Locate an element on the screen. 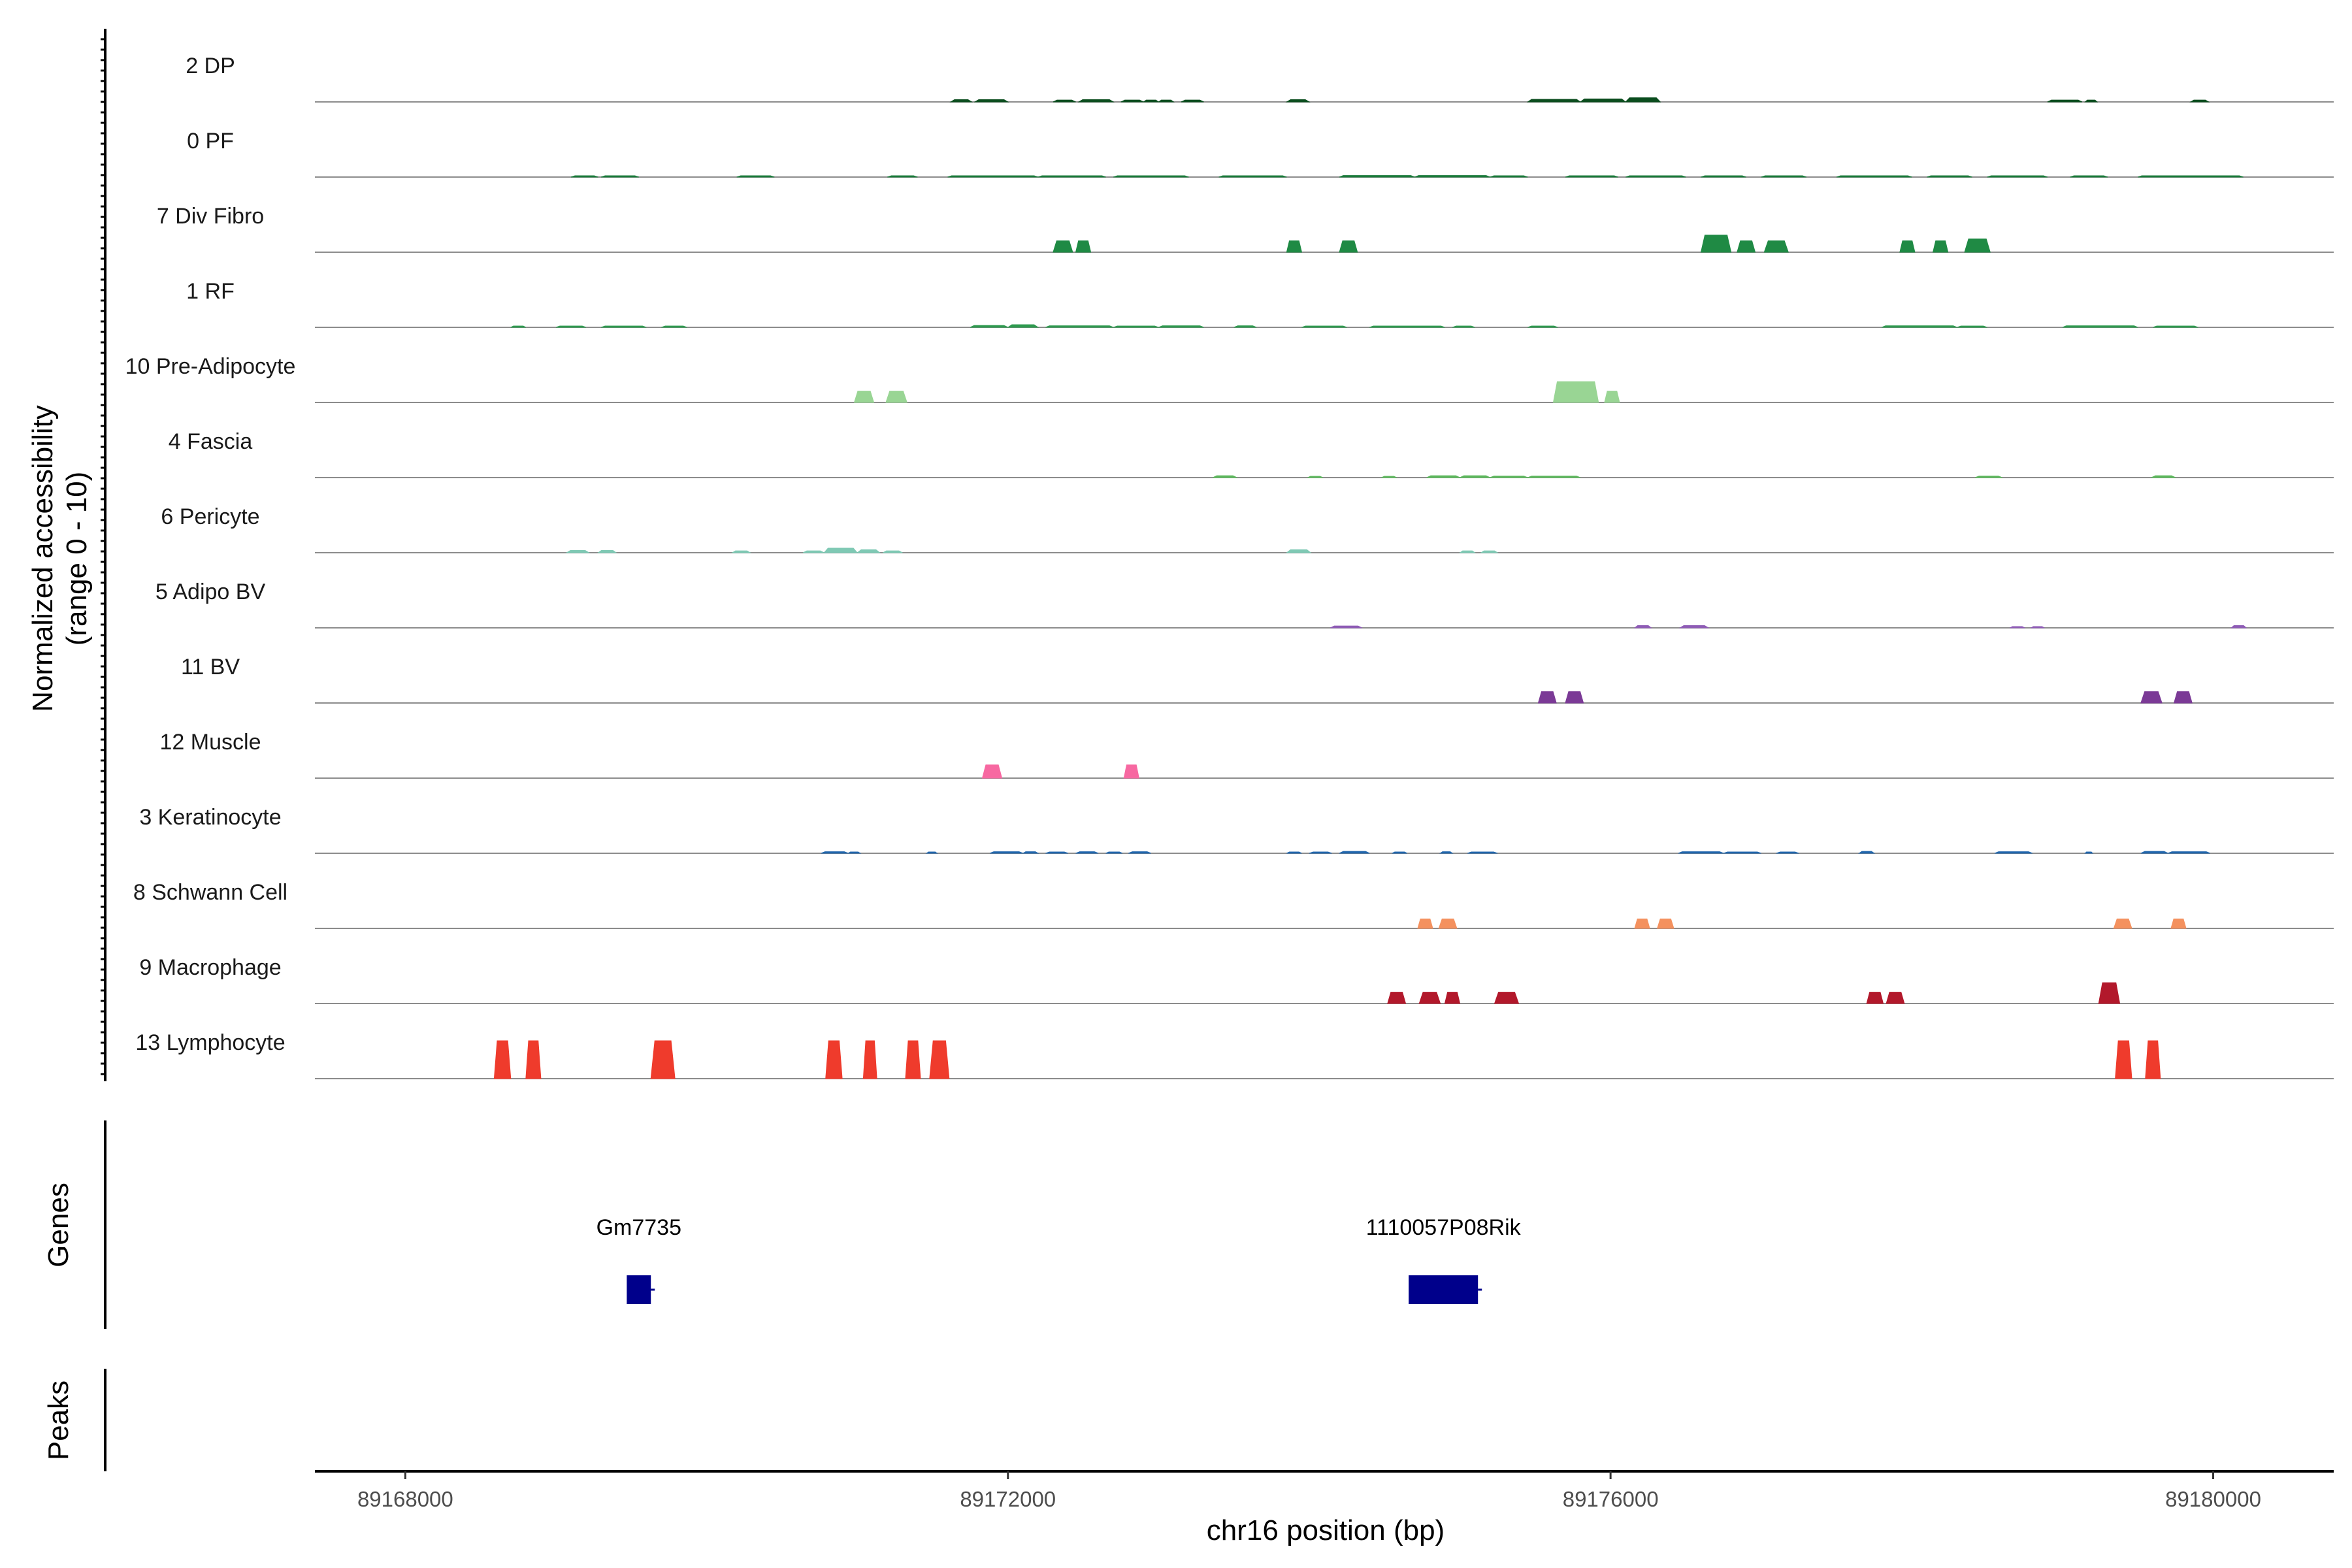 Image resolution: width=2352 pixels, height=1568 pixels. genes-track: Genes Gm7735 1110057P08Rik is located at coordinates (782, 1224).